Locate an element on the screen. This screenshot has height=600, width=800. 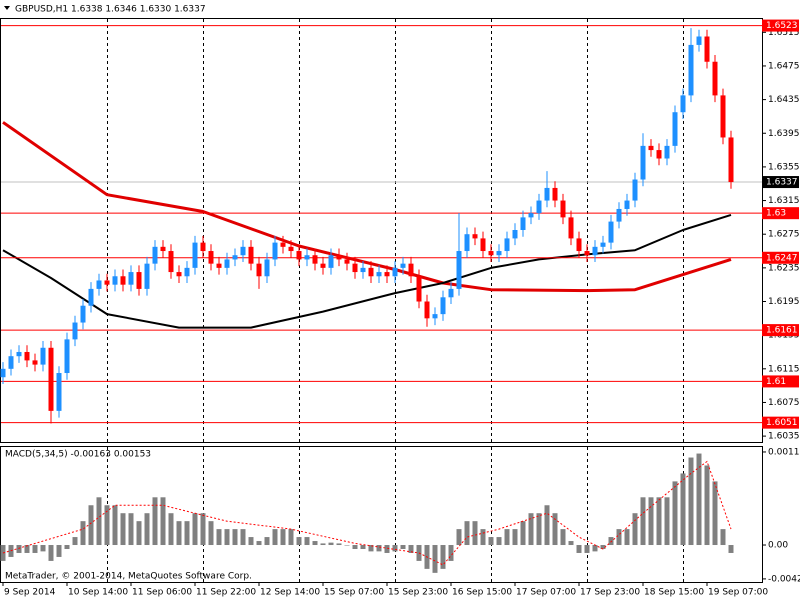
y-tick-label: 1.6475 is located at coordinates (784, 66).